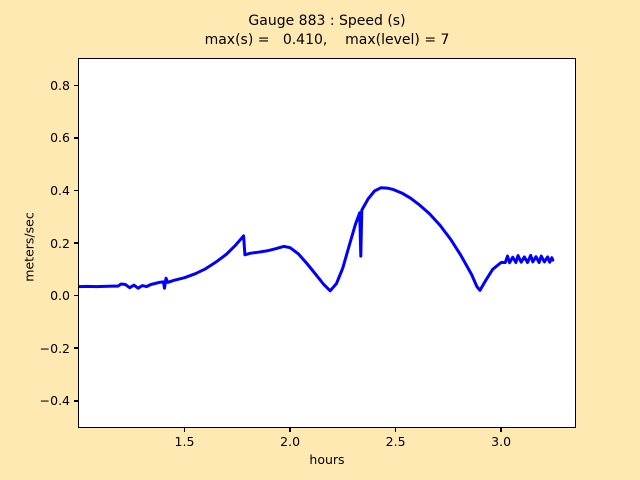 The height and width of the screenshot is (480, 640). What do you see at coordinates (60, 85) in the screenshot?
I see `y-tick-label: 0.8` at bounding box center [60, 85].